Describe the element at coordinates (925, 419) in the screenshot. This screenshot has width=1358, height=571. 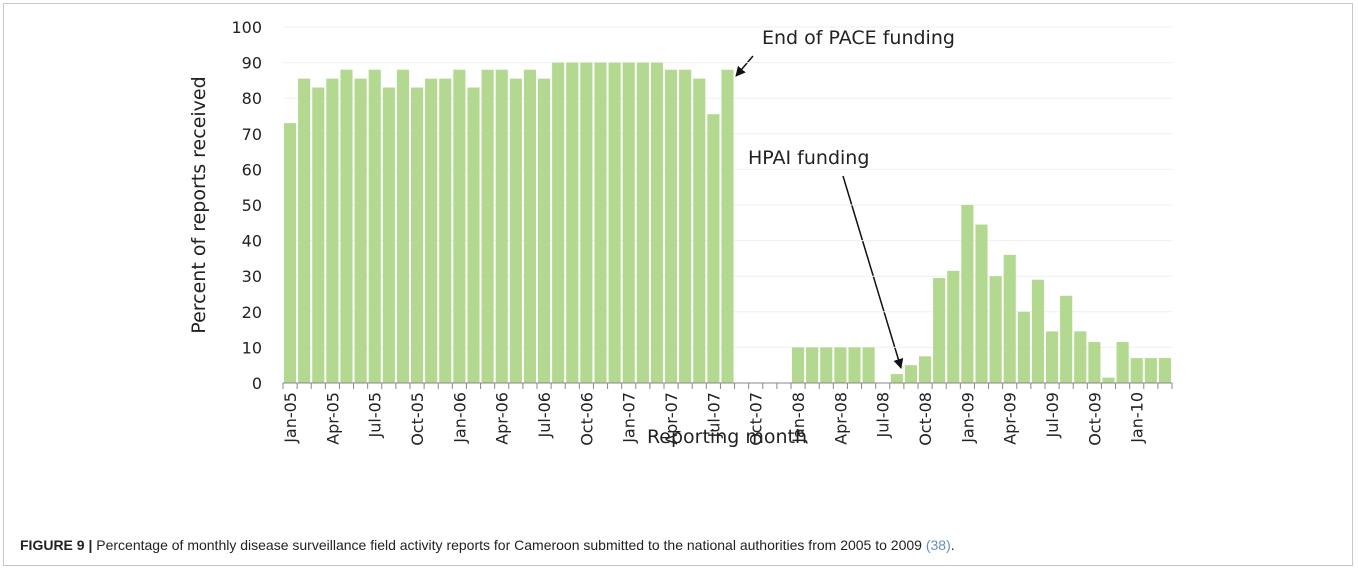
I see `x-tick-label: Oct-08` at that location.